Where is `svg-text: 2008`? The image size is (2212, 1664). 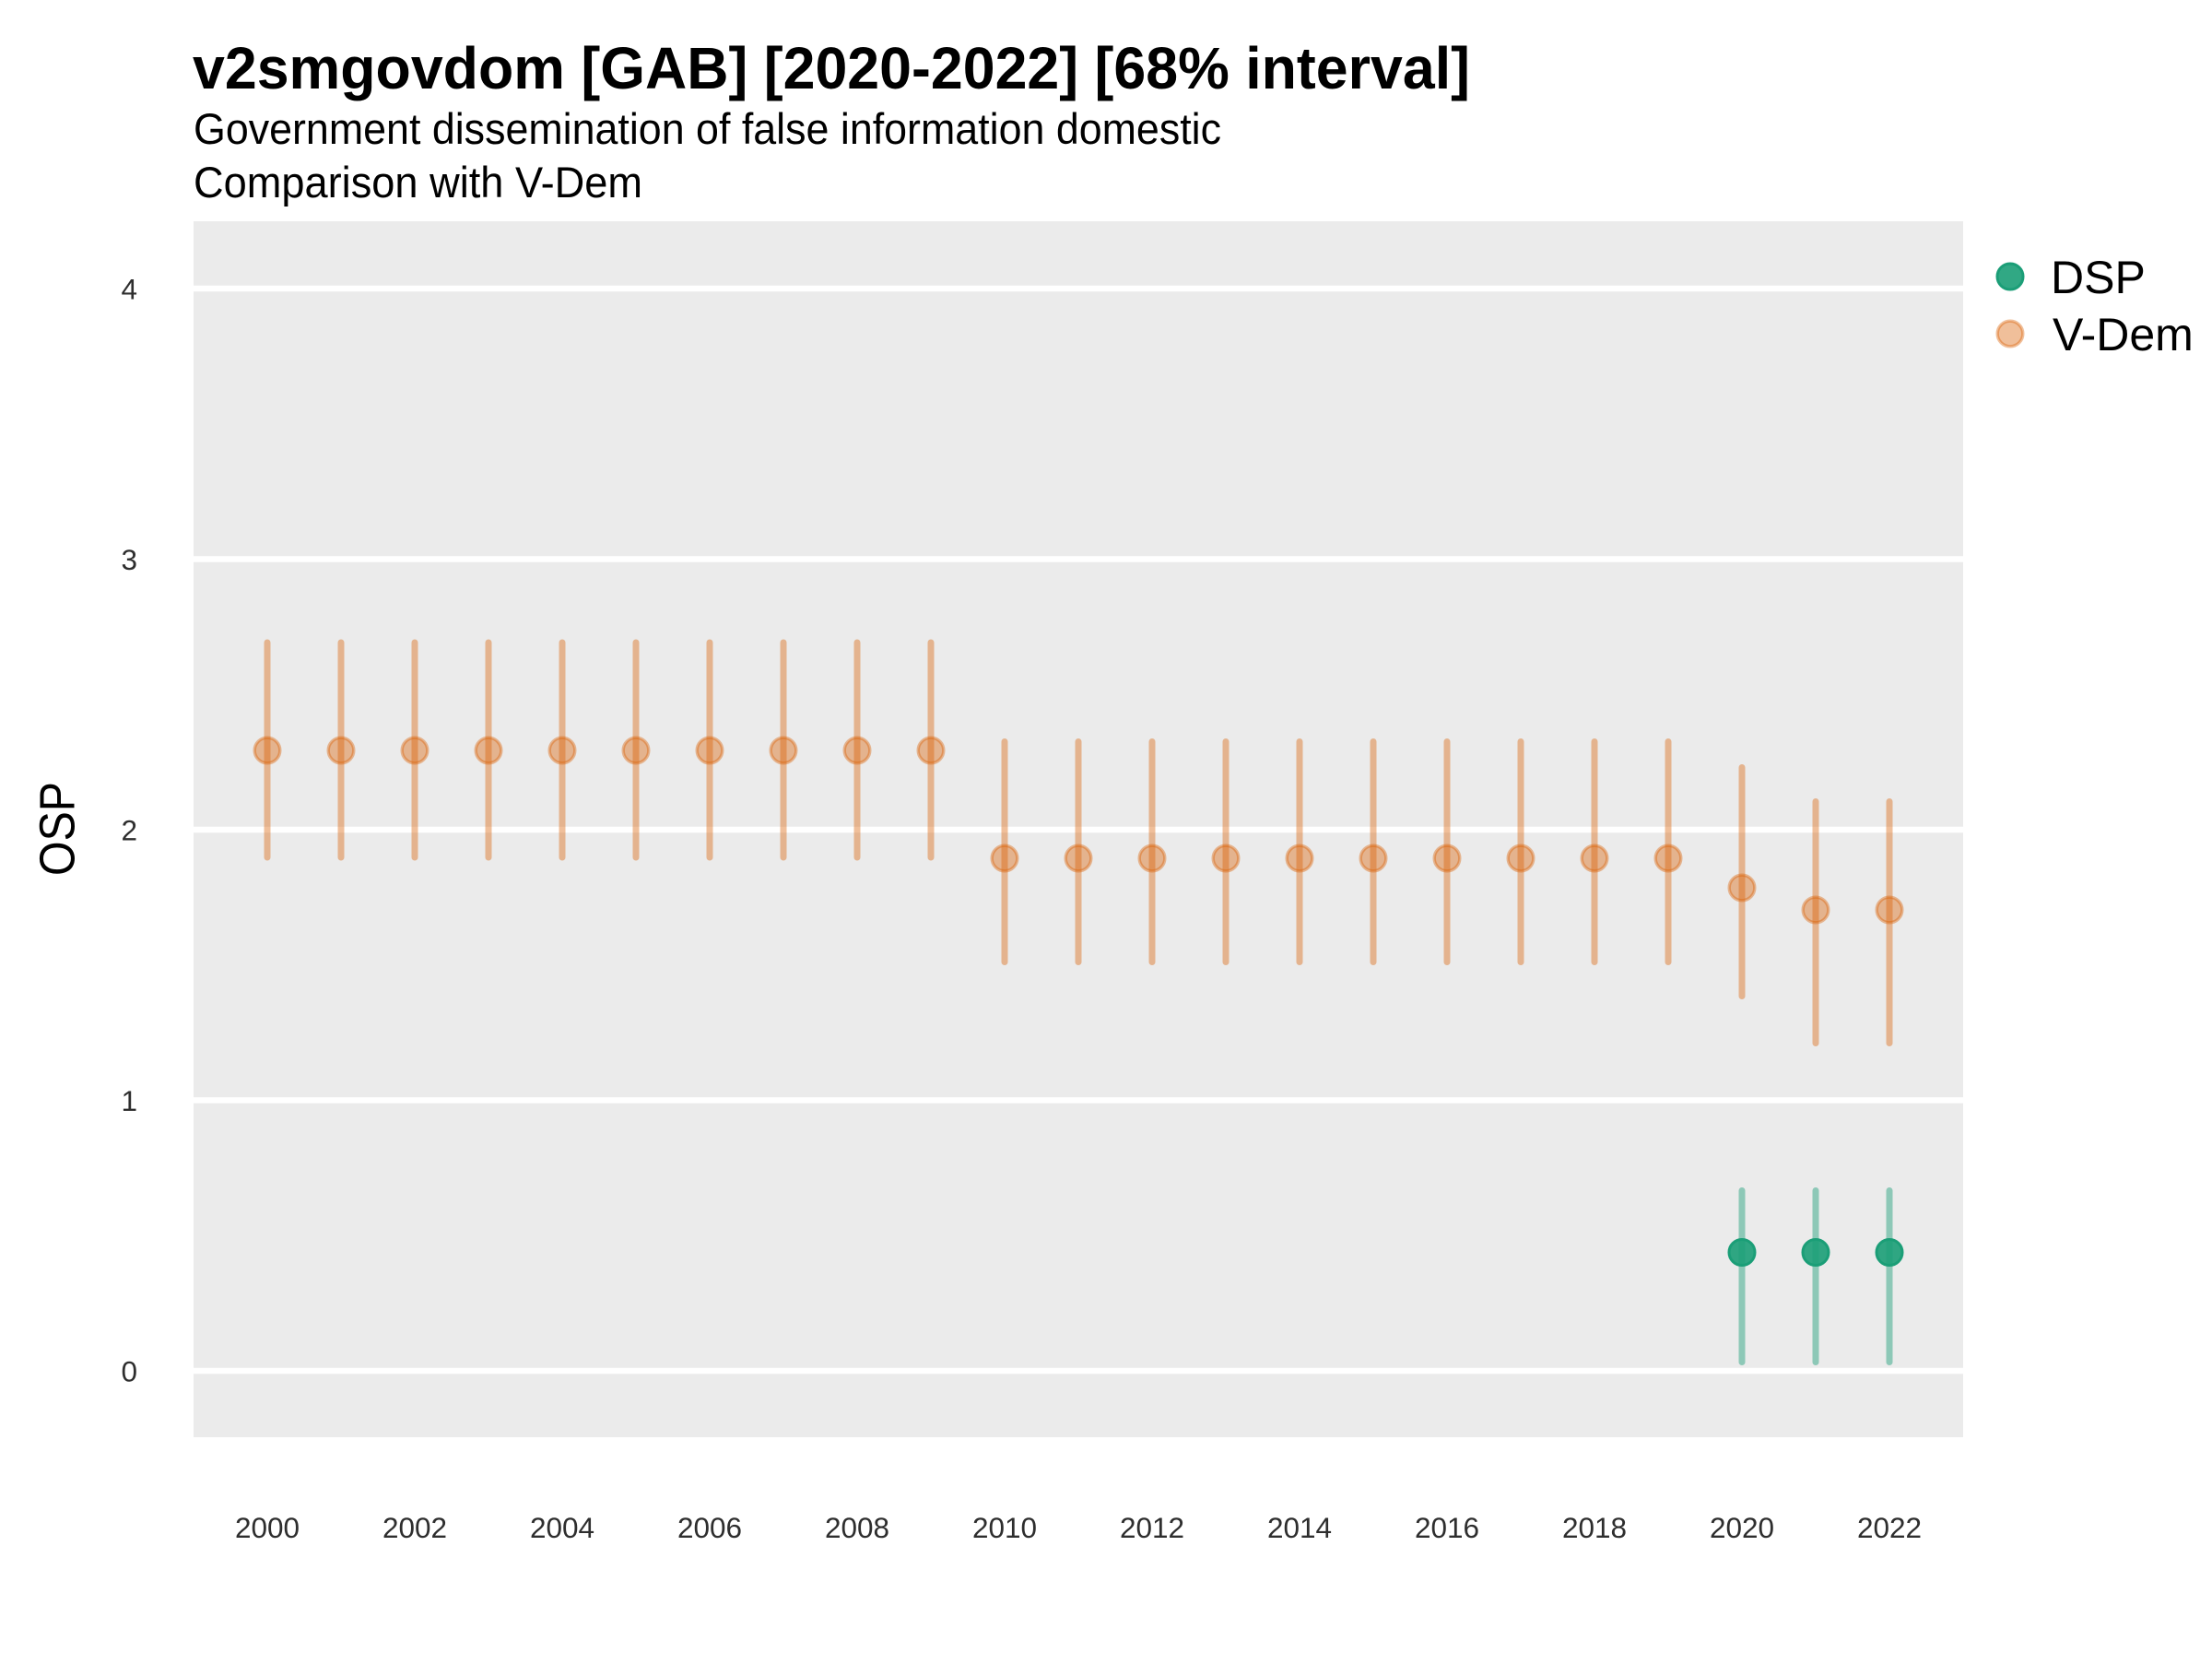 svg-text: 2008 is located at coordinates (857, 1527).